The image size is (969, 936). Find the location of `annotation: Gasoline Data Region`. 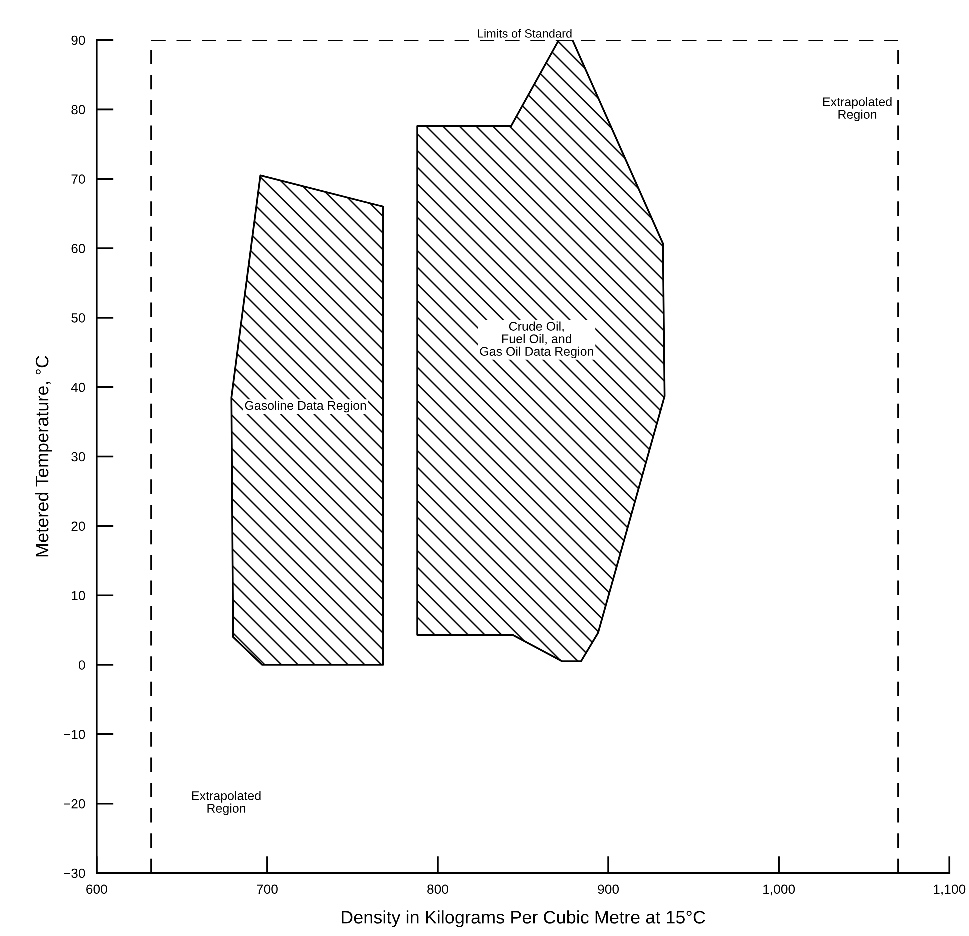

annotation: Gasoline Data Region is located at coordinates (305, 406).